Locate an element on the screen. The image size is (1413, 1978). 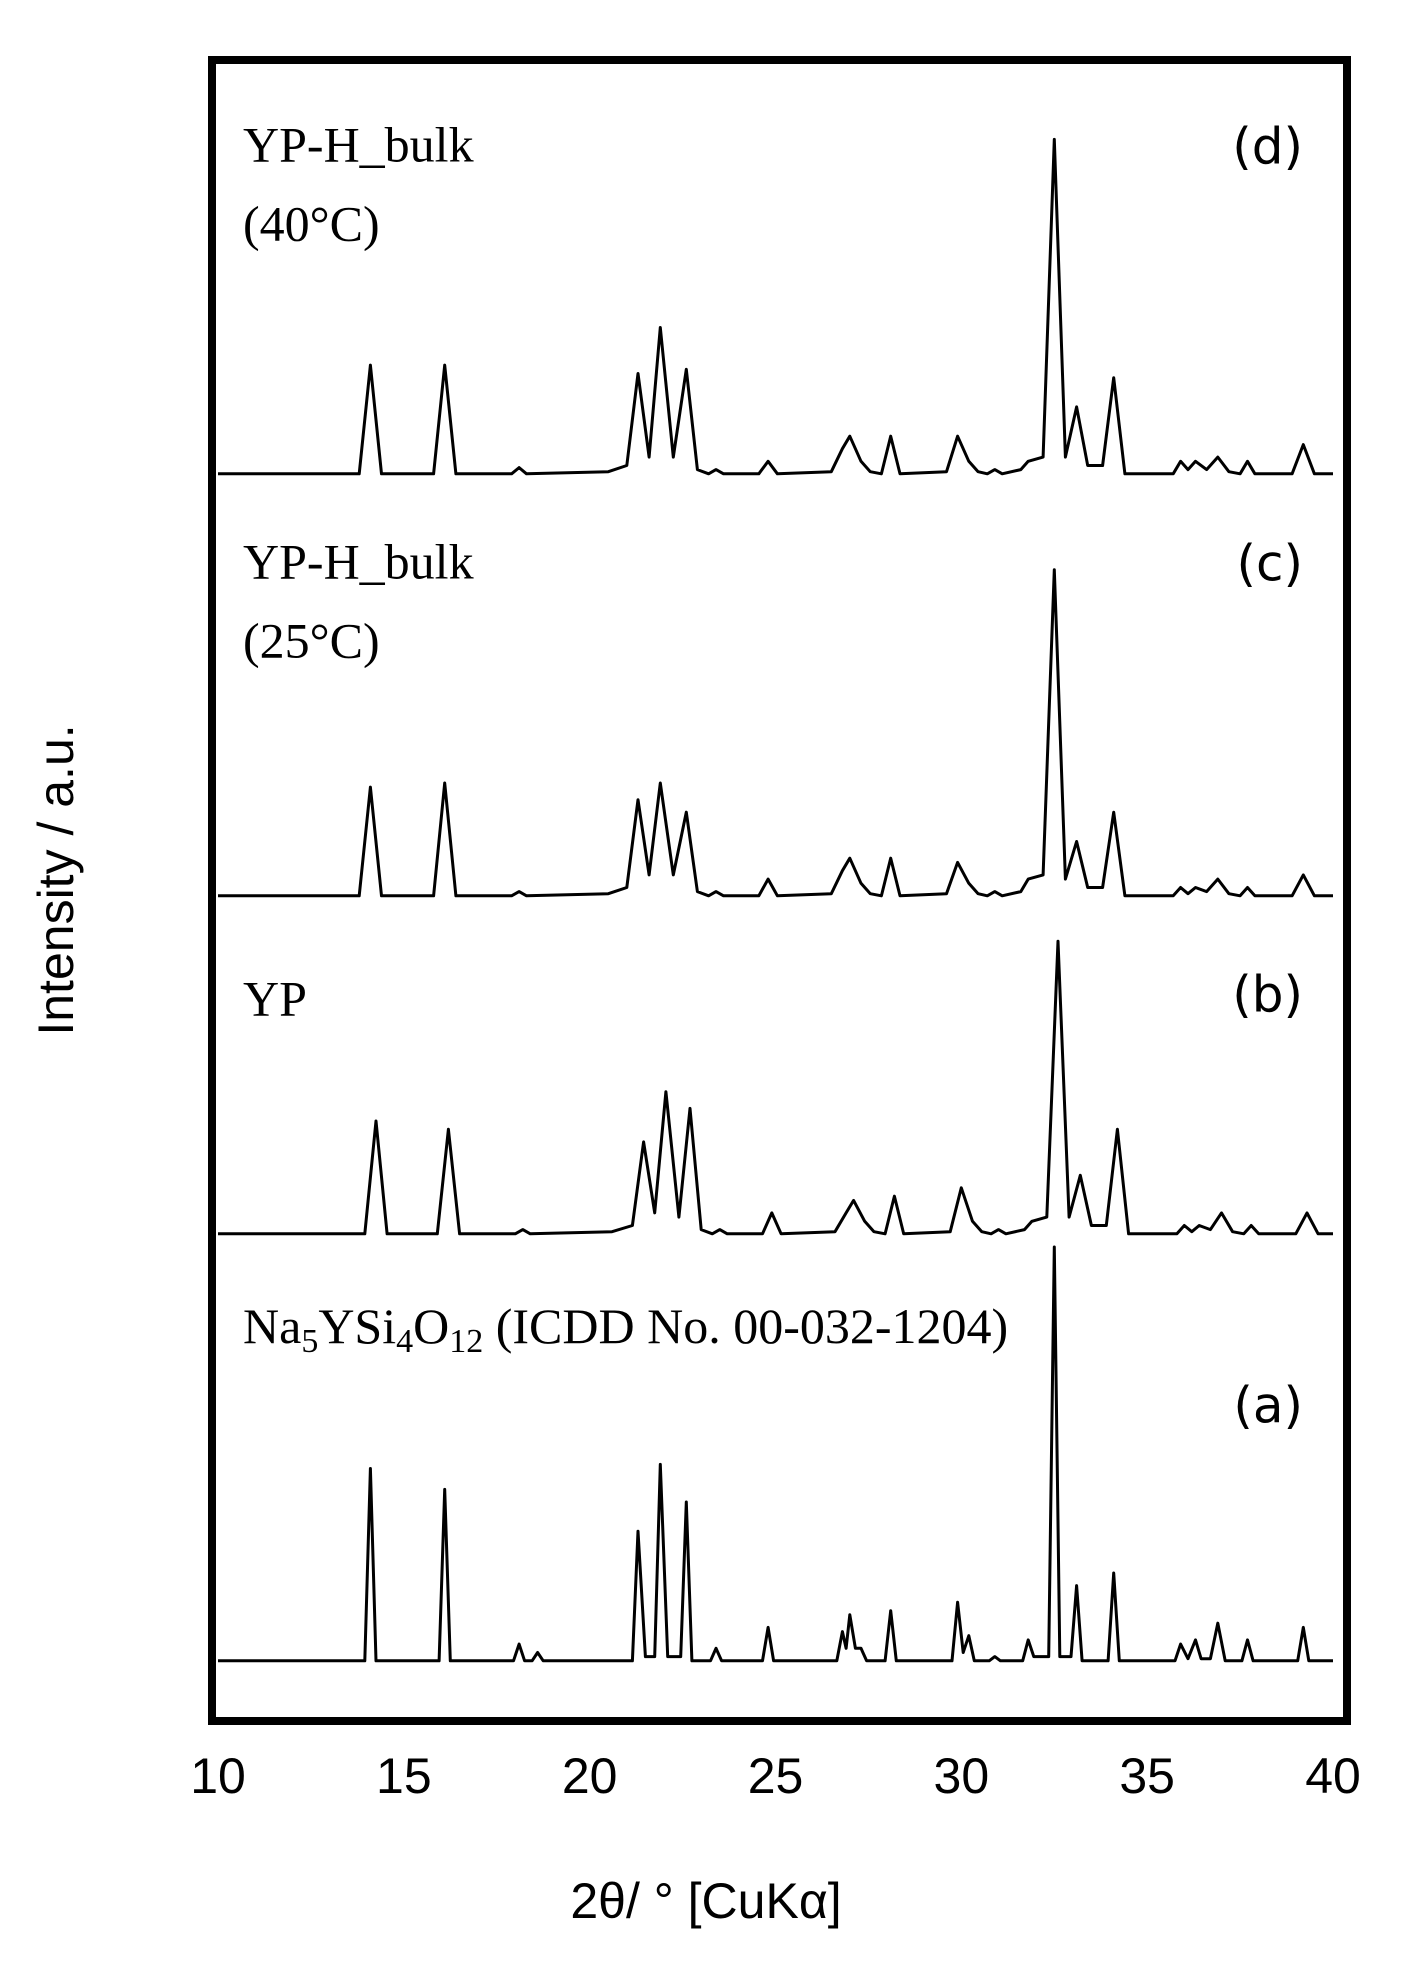
x-tick-label: 15 is located at coordinates (404, 1776).